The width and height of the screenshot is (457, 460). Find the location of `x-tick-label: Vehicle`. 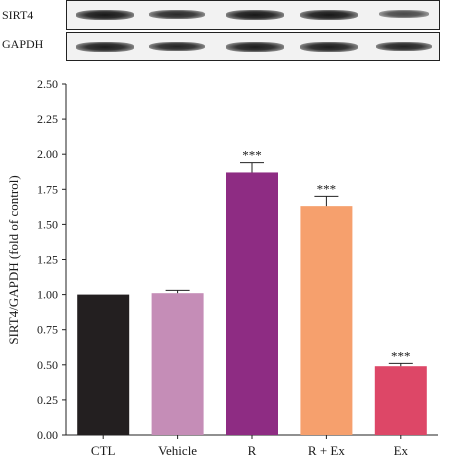

x-tick-label: Vehicle is located at coordinates (177, 450).